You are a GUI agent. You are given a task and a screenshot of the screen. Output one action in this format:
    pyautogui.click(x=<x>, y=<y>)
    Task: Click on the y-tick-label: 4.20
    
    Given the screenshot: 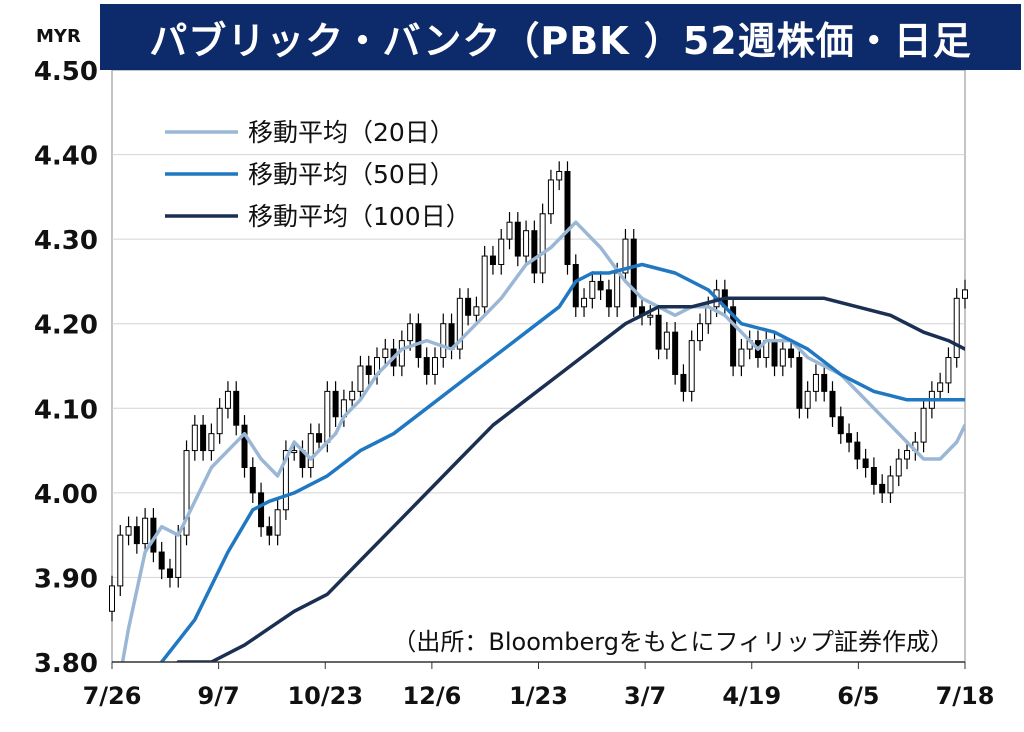 What is the action you would take?
    pyautogui.click(x=66, y=326)
    